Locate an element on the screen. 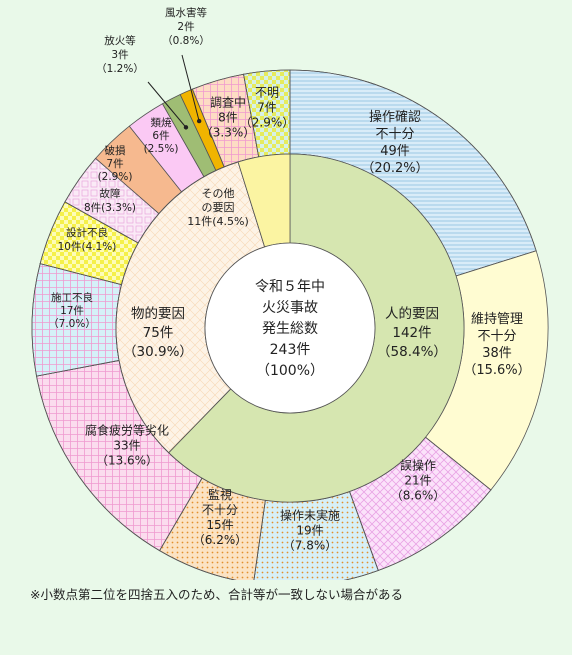  outer-label-操作未実施-line-0: 操作未実施 is located at coordinates (310, 515).